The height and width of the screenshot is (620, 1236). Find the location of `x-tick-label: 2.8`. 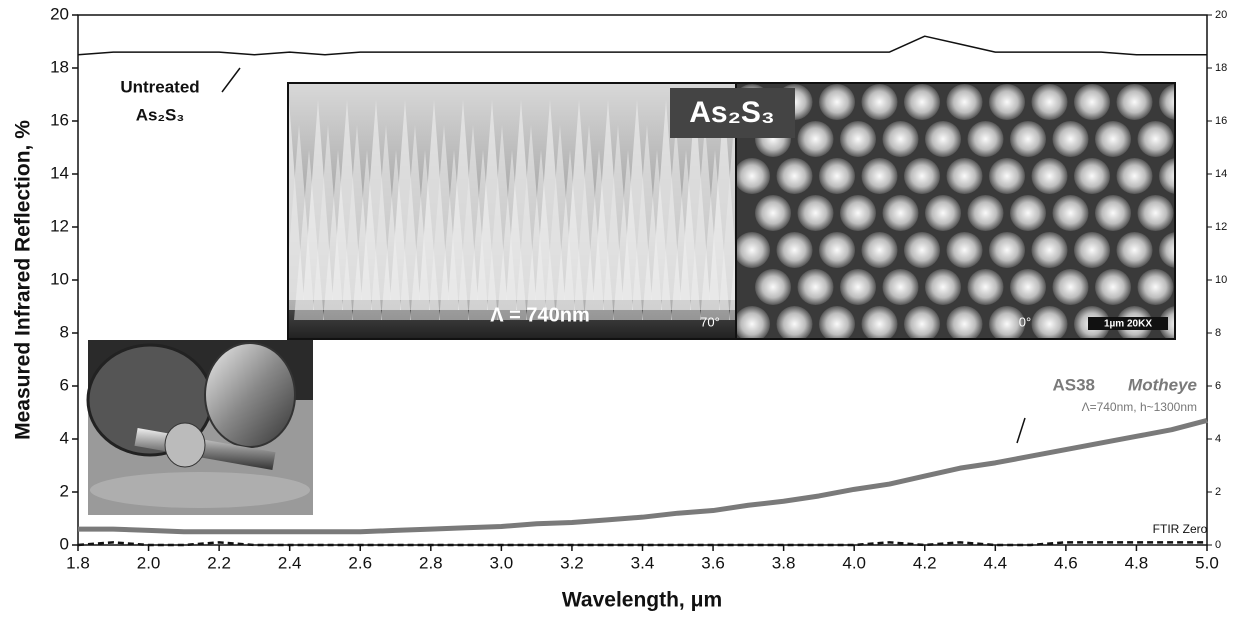

x-tick-label: 2.8 is located at coordinates (431, 562).